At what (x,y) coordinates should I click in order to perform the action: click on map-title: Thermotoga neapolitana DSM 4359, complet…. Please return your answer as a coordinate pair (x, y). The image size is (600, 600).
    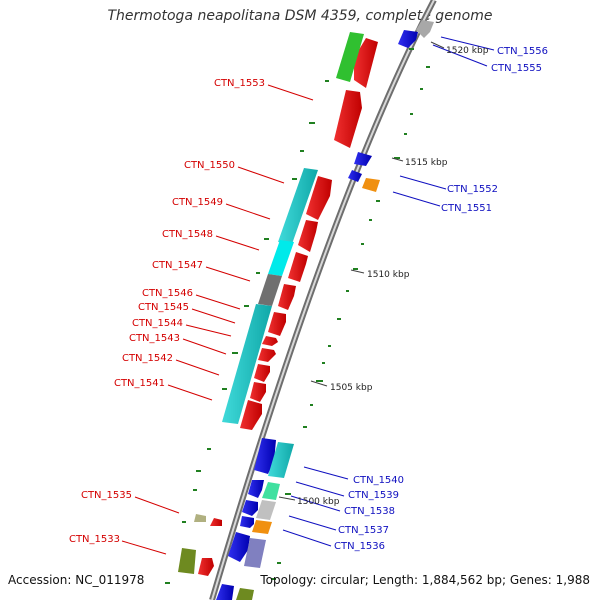
    Looking at the image, I should click on (300, 16).